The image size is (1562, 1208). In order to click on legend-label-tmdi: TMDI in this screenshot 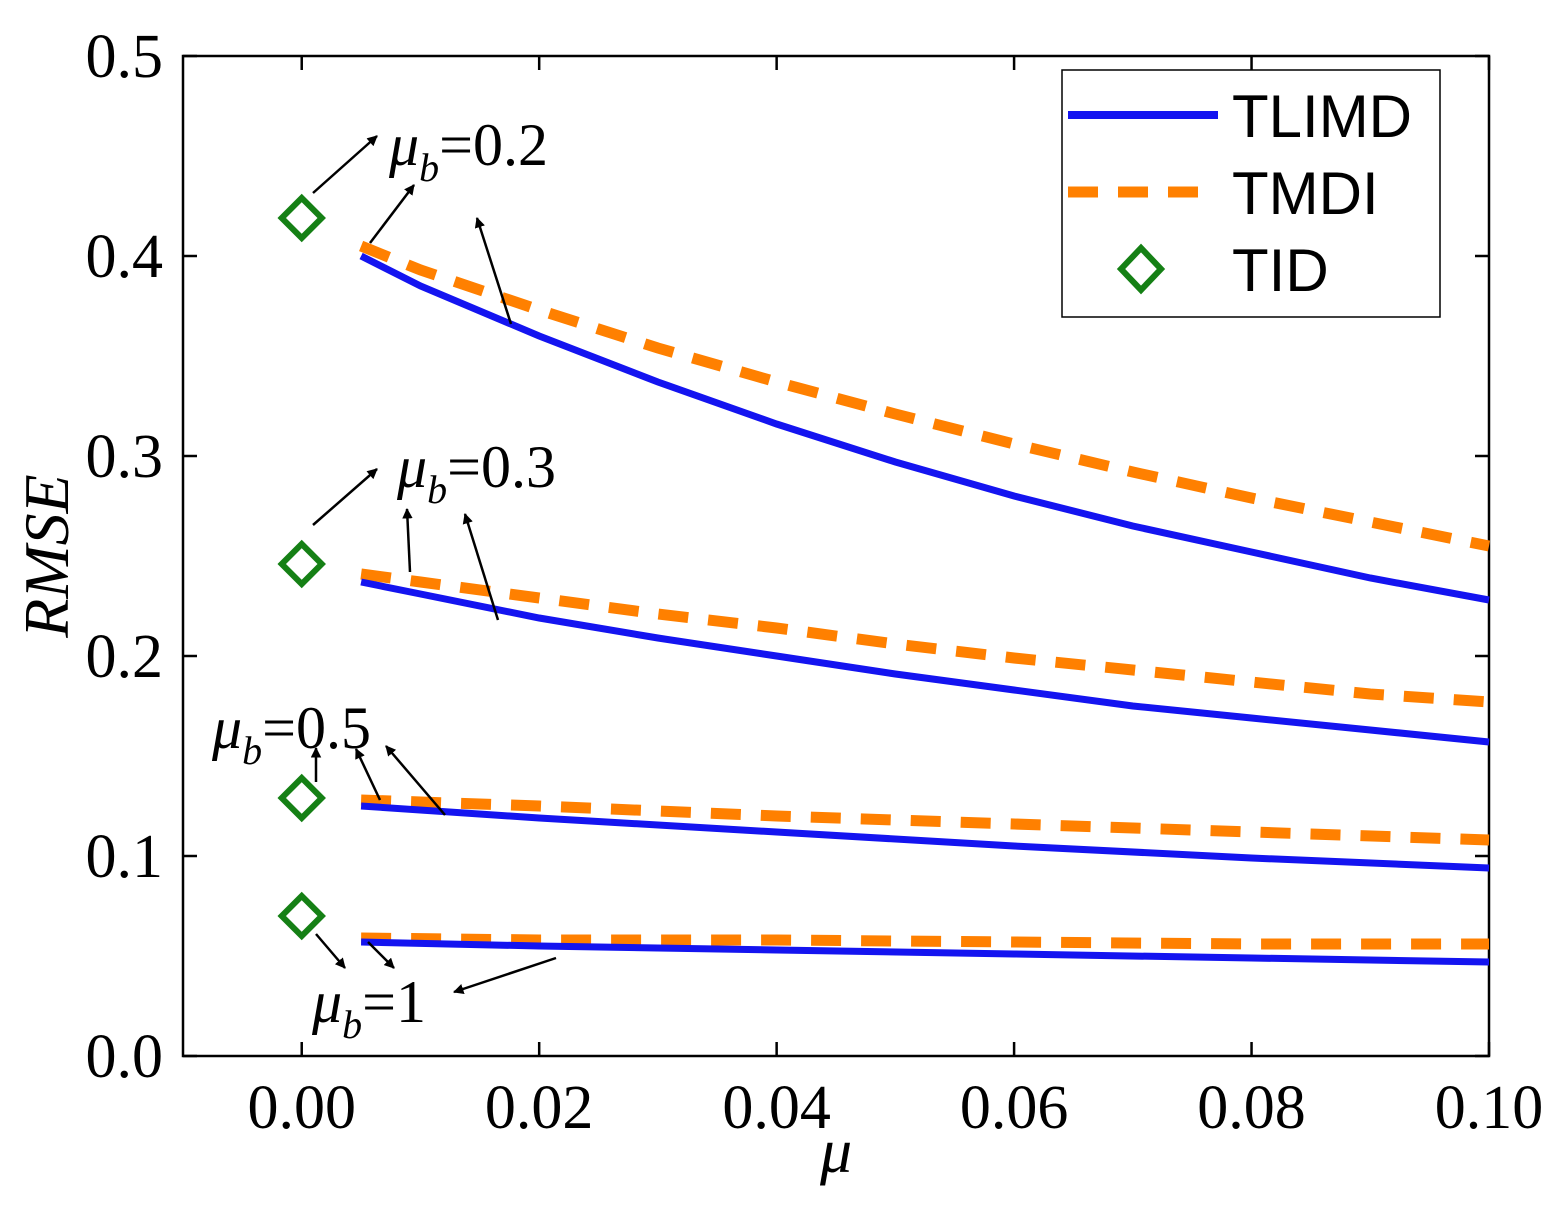, I will do `click(1305, 193)`.